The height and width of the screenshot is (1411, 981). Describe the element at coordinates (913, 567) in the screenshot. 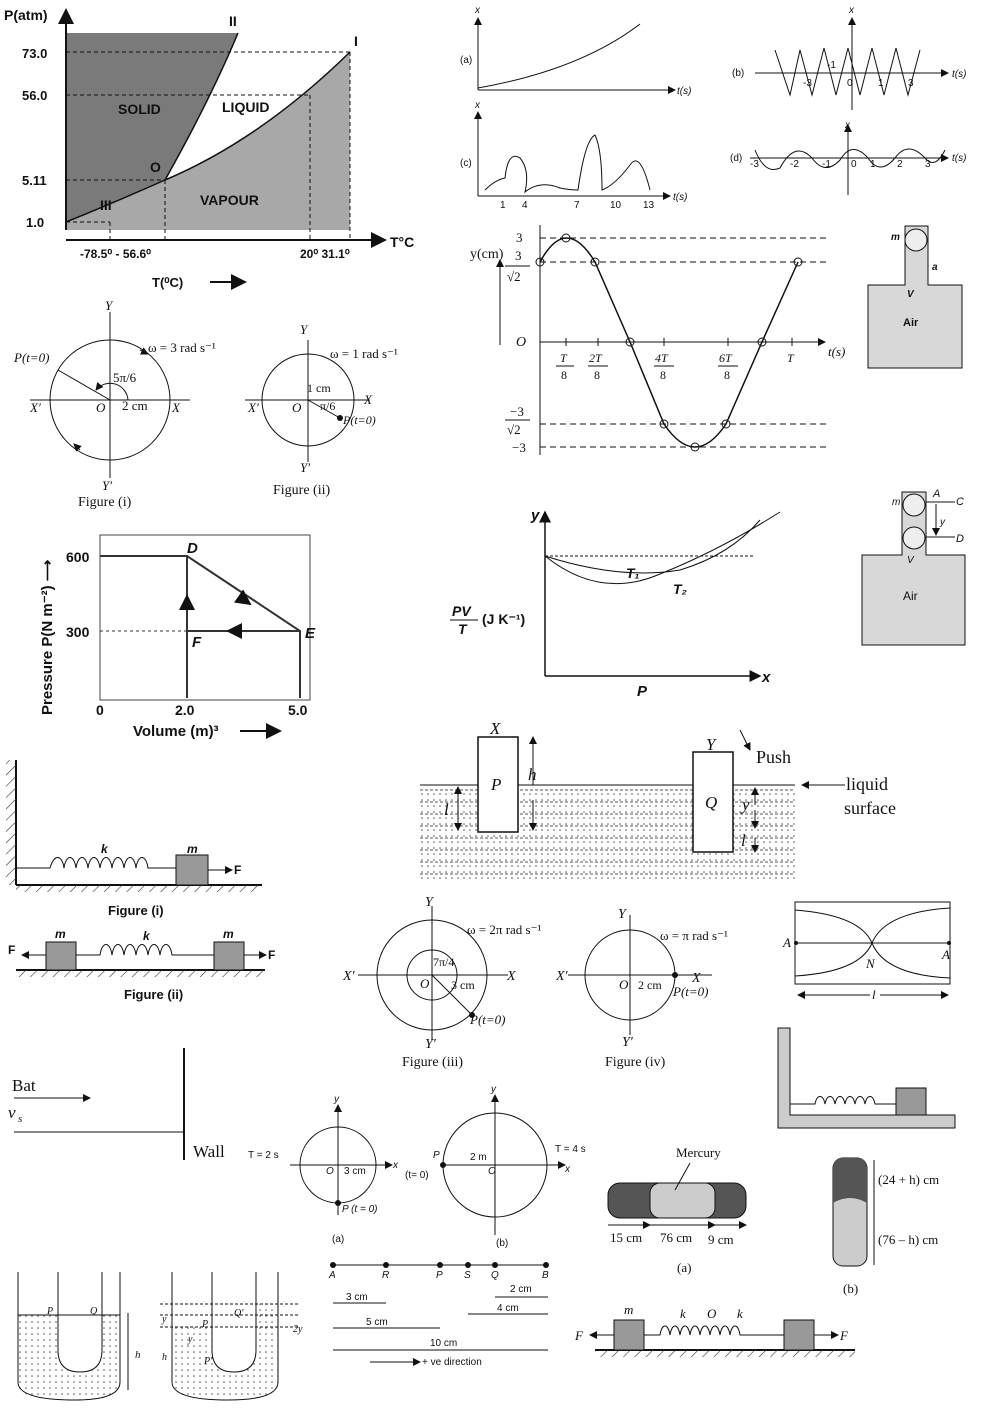

I see `air-vessel-2: m A C D y V Air` at that location.